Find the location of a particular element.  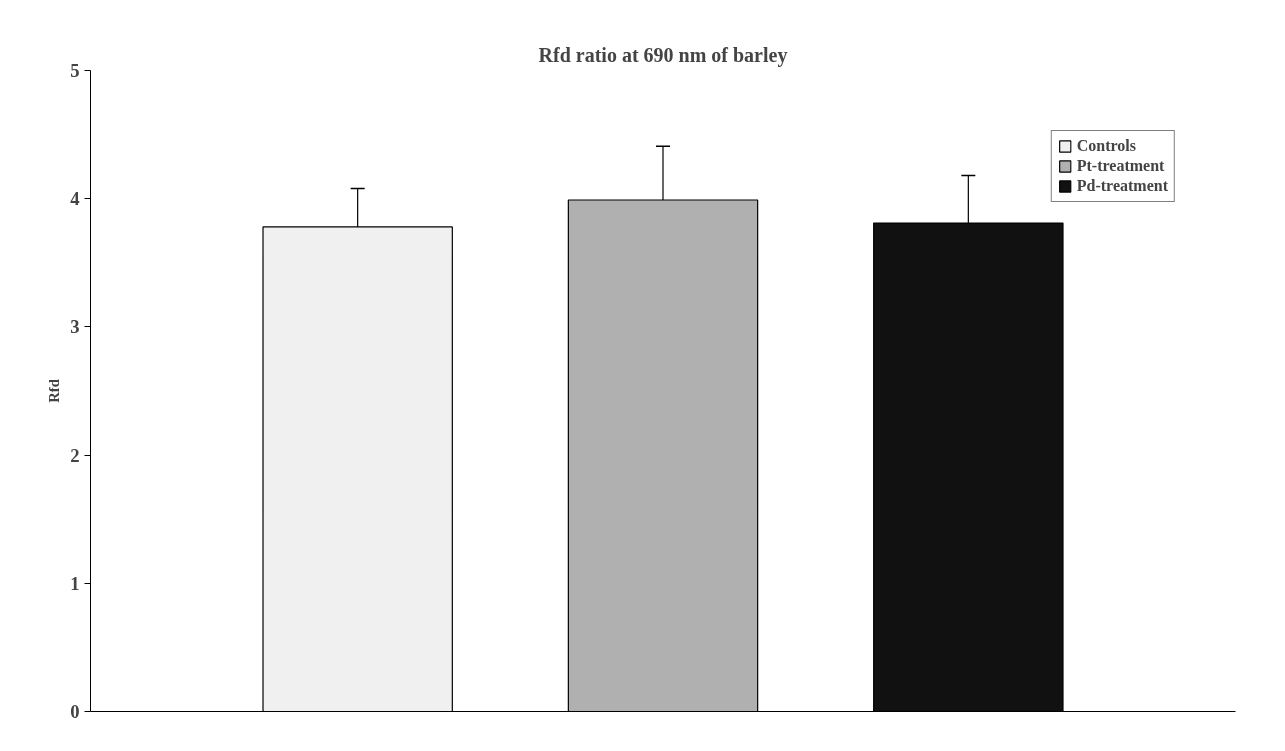

legend-label: Pd-treatment is located at coordinates (1122, 186).